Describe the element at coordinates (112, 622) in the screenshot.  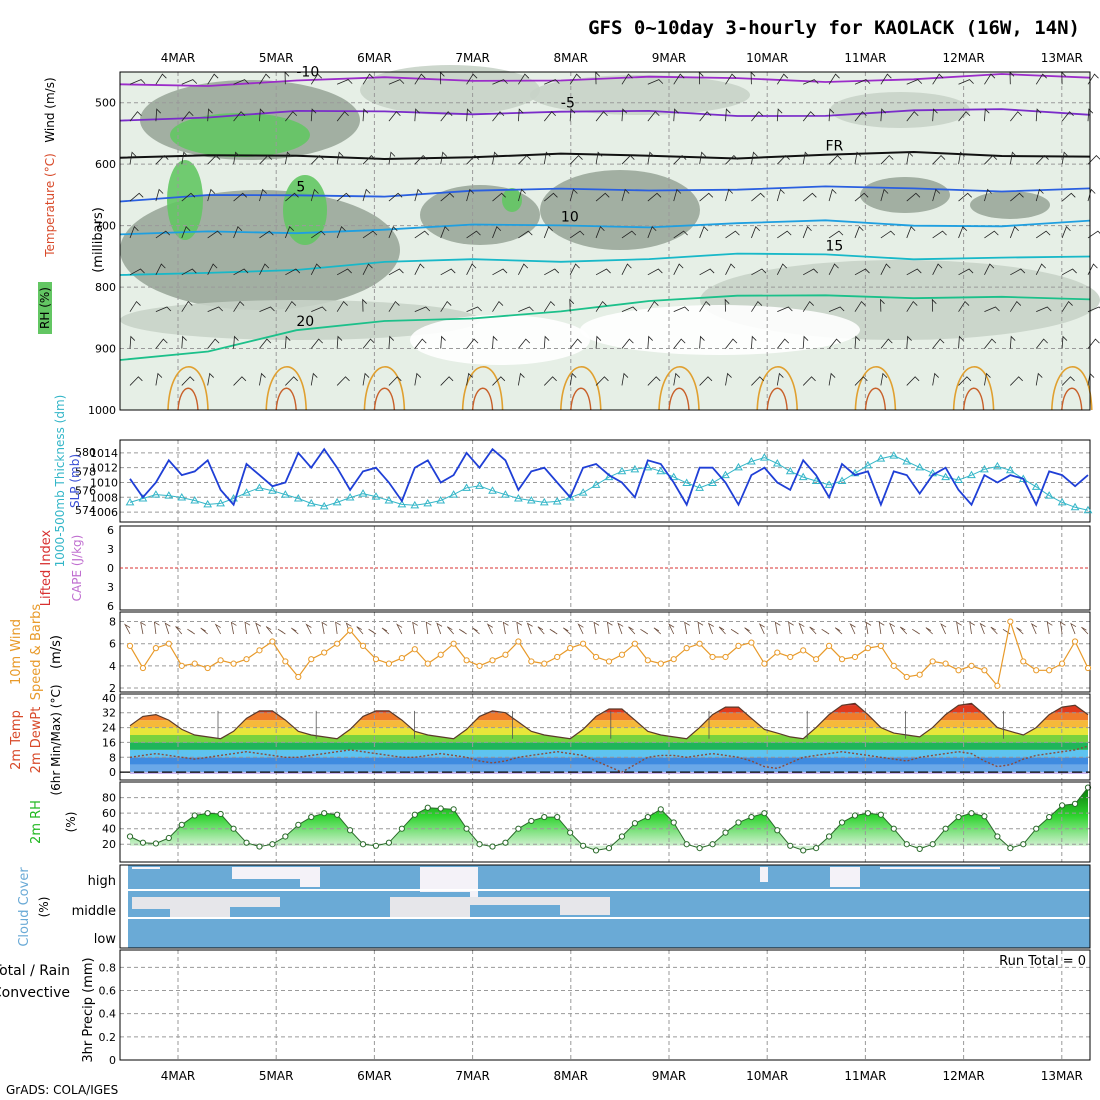
I see `wind-speed-tick: 8` at that location.